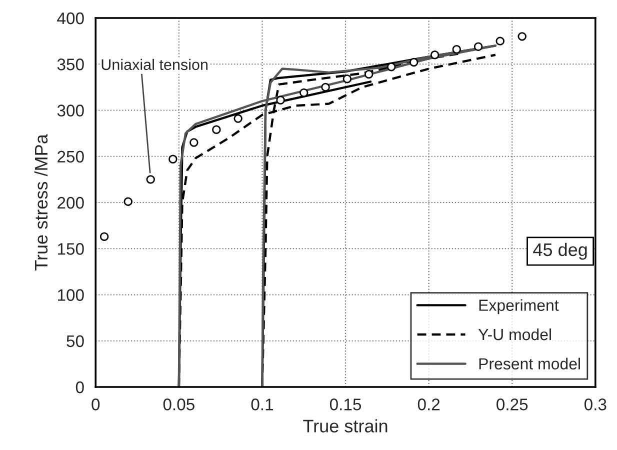  I want to click on y-tick-label: 400, so click(70, 18).